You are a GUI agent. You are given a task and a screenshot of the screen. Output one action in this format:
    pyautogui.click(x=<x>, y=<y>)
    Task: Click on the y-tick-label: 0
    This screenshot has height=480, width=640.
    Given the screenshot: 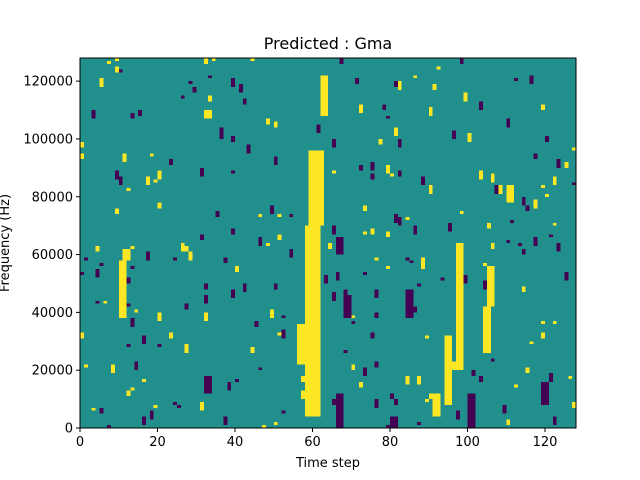 What is the action you would take?
    pyautogui.click(x=69, y=429)
    